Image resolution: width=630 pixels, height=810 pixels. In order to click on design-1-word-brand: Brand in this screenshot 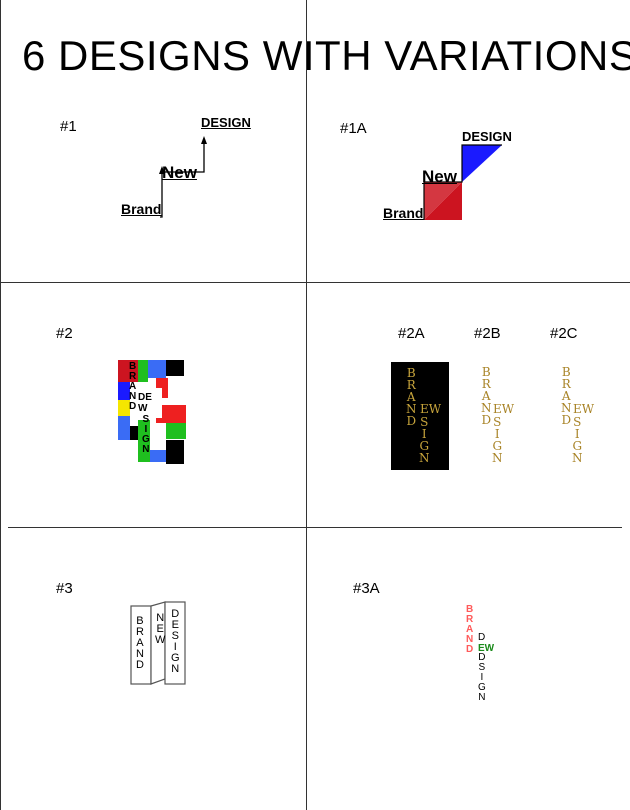, I will do `click(141, 209)`.